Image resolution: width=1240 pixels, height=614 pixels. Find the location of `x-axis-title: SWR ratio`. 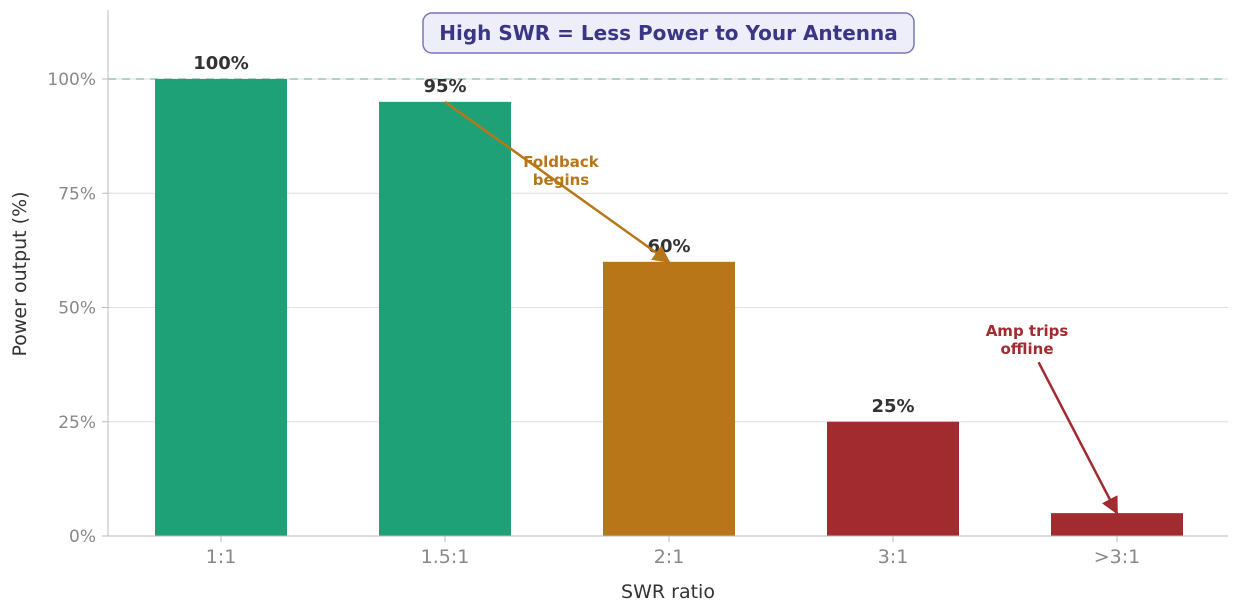

x-axis-title: SWR ratio is located at coordinates (668, 592).